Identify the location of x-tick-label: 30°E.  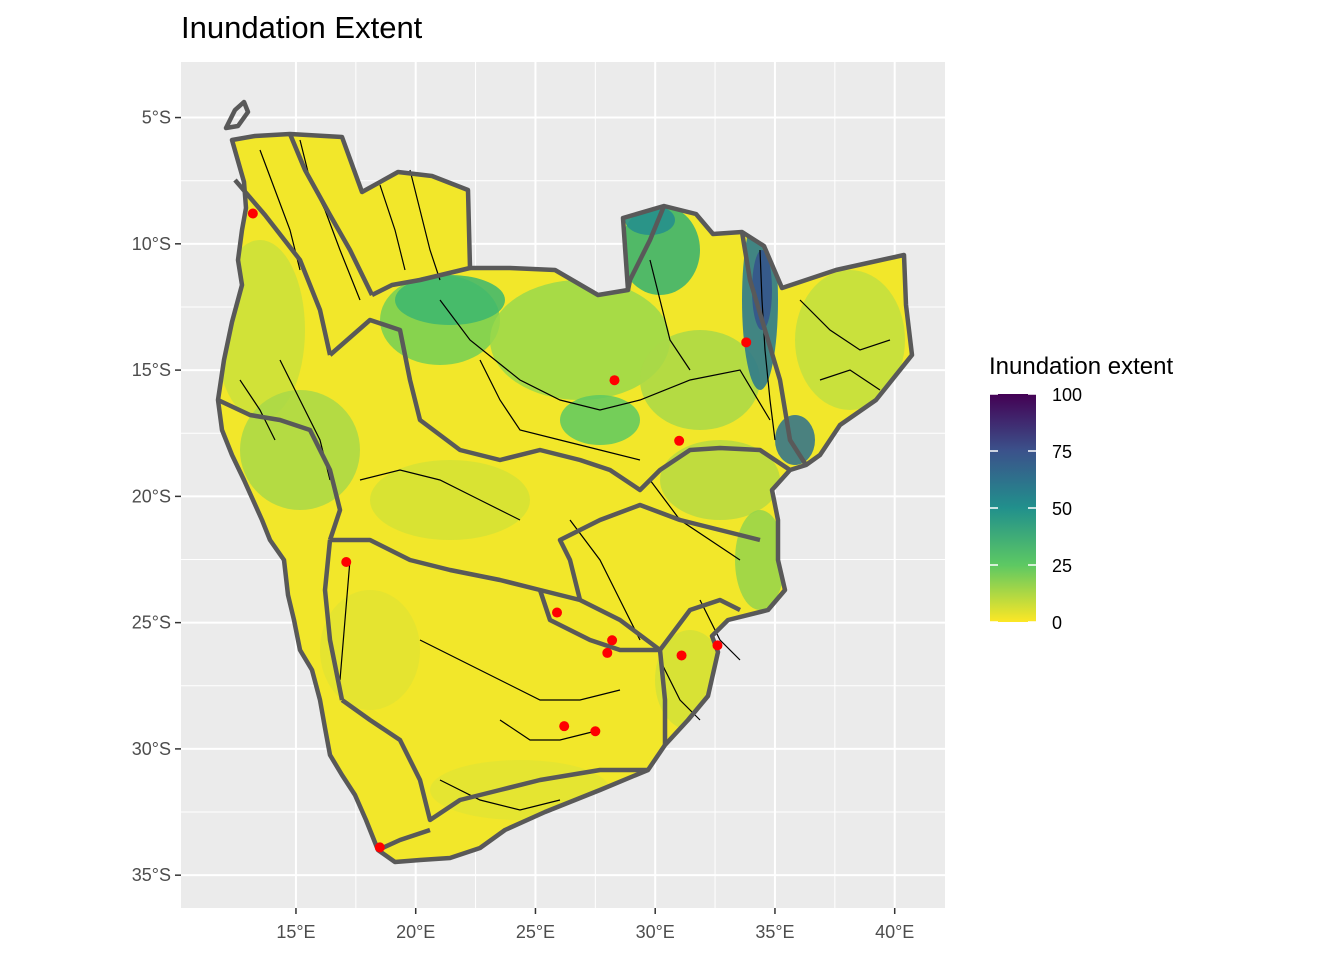
(655, 932).